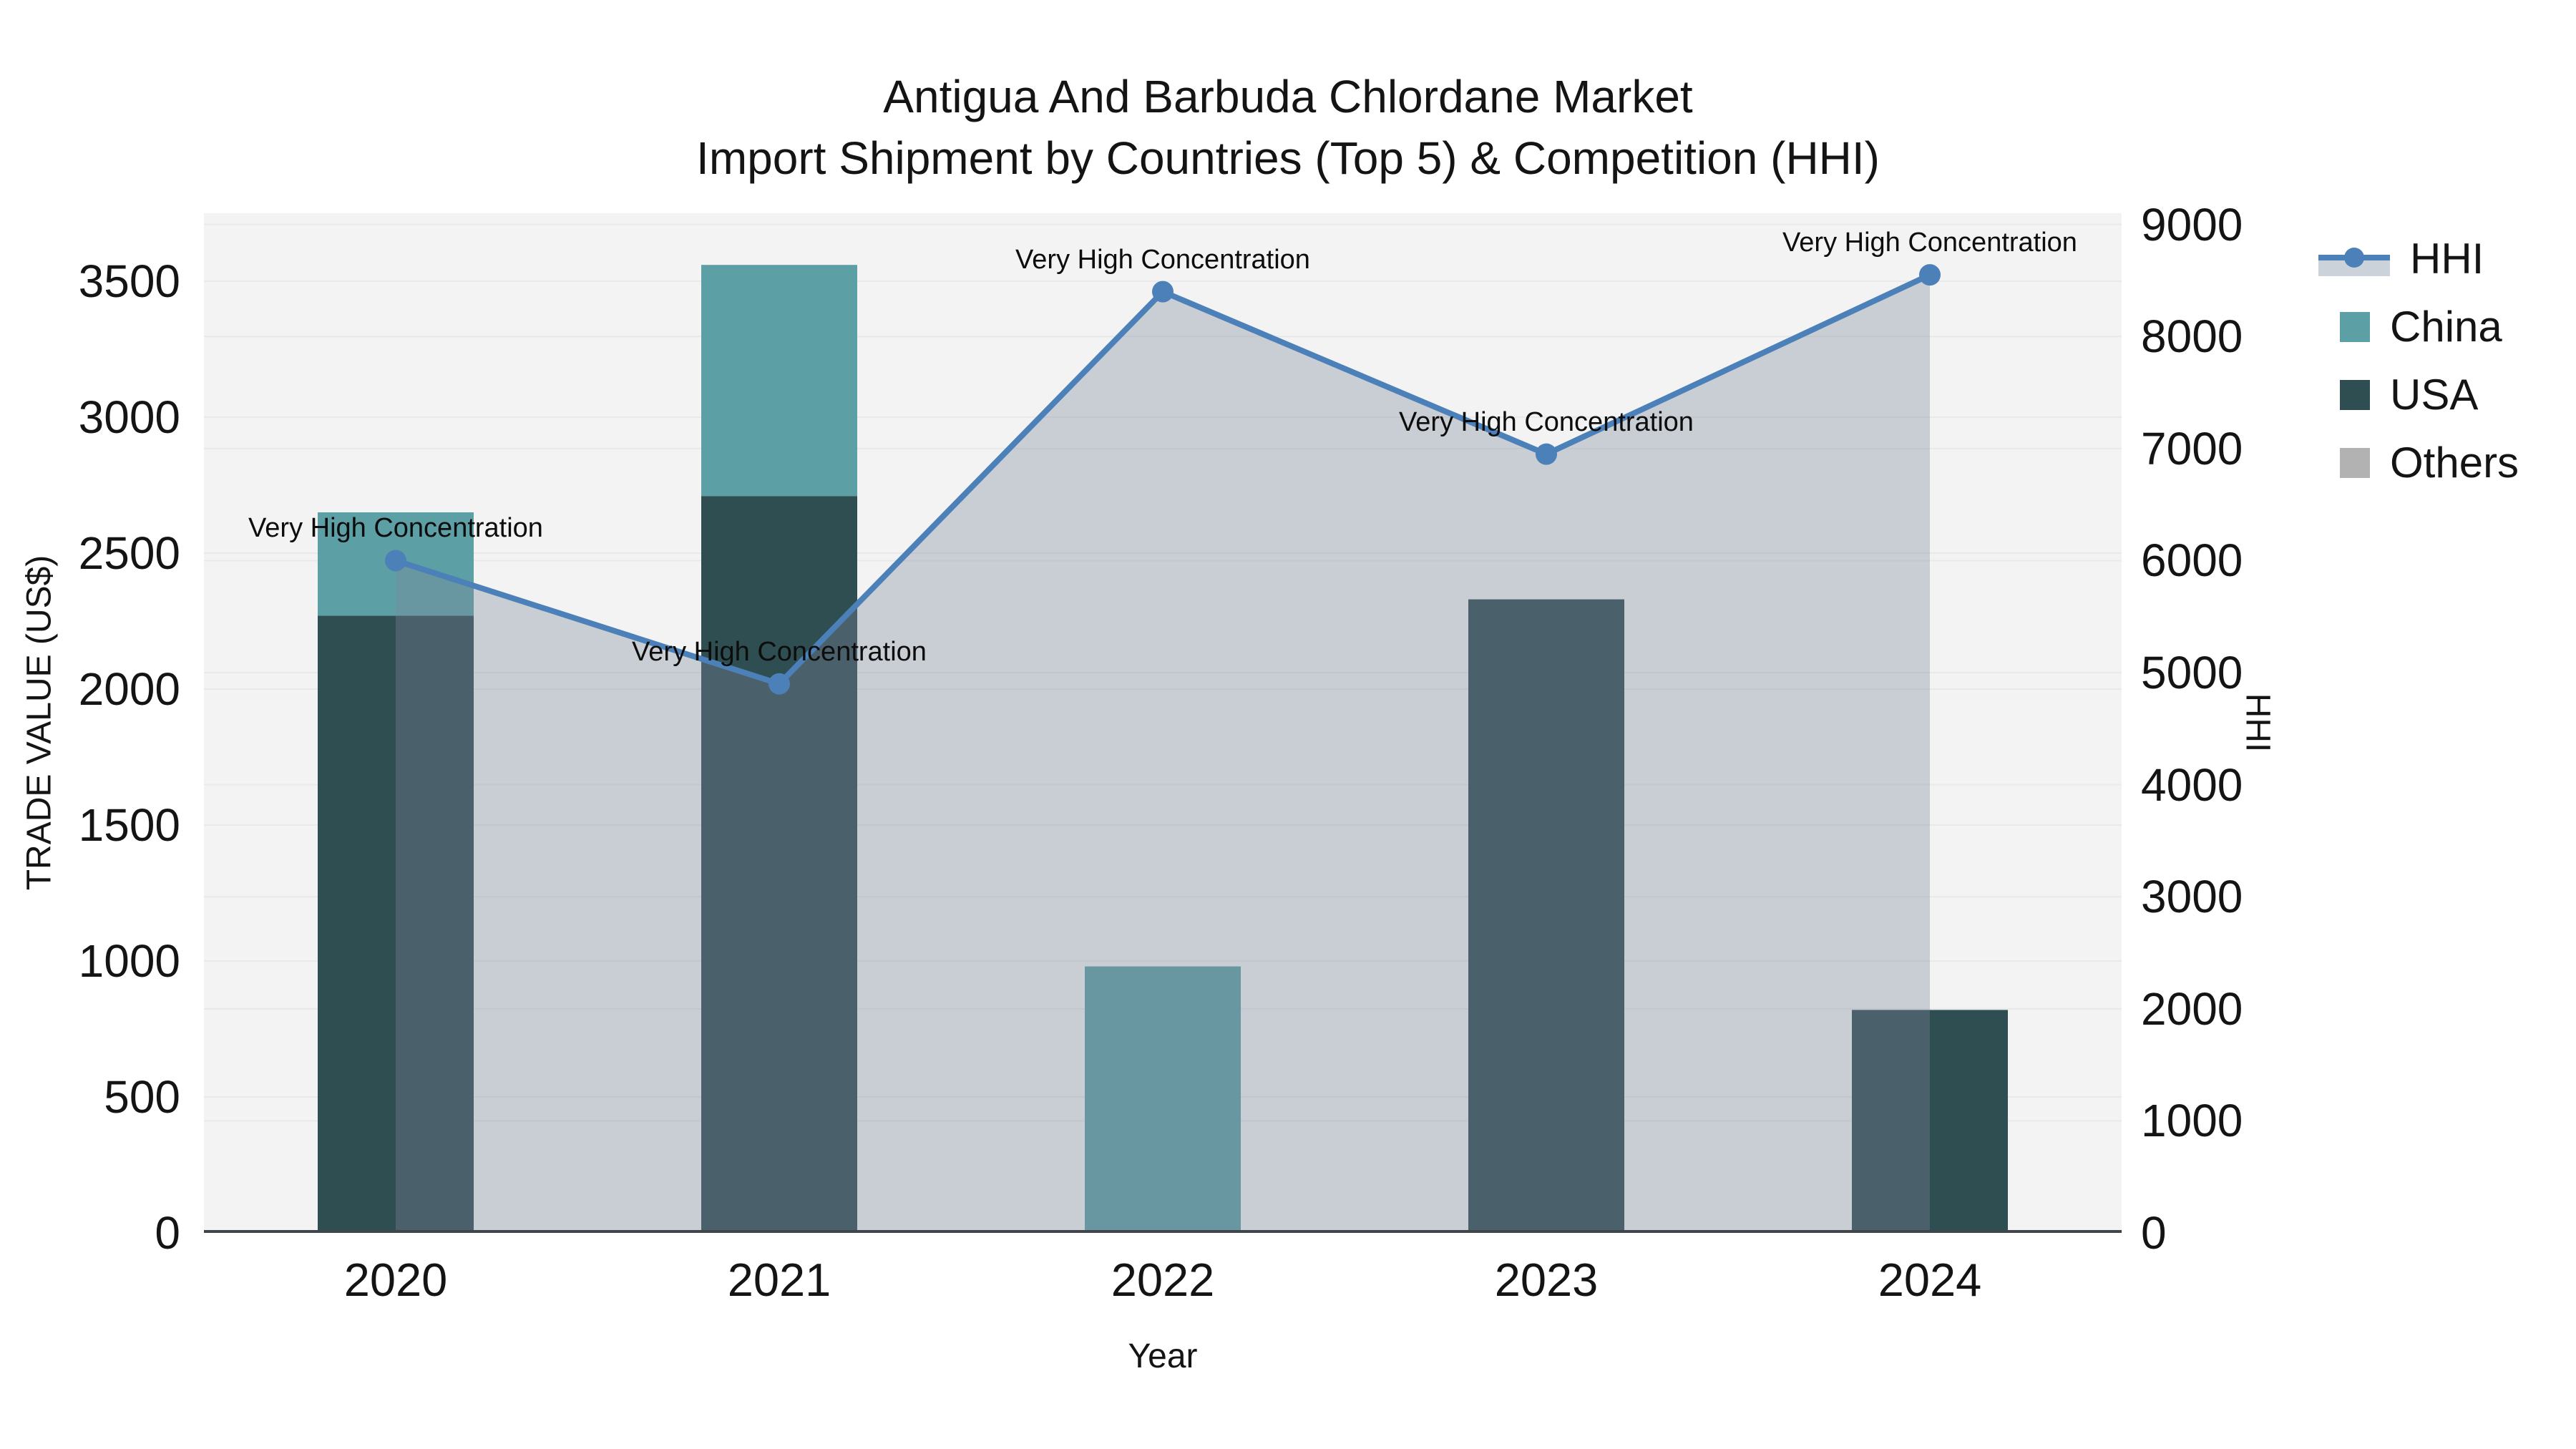  What do you see at coordinates (2355, 462) in the screenshot?
I see `others-color-swatch` at bounding box center [2355, 462].